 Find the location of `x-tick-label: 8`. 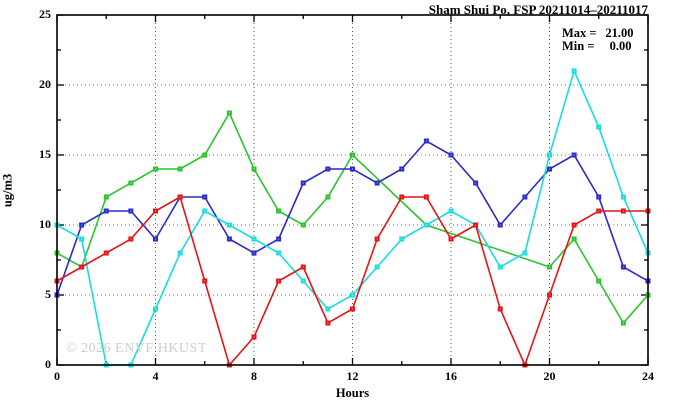

x-tick-label: 8 is located at coordinates (254, 376).